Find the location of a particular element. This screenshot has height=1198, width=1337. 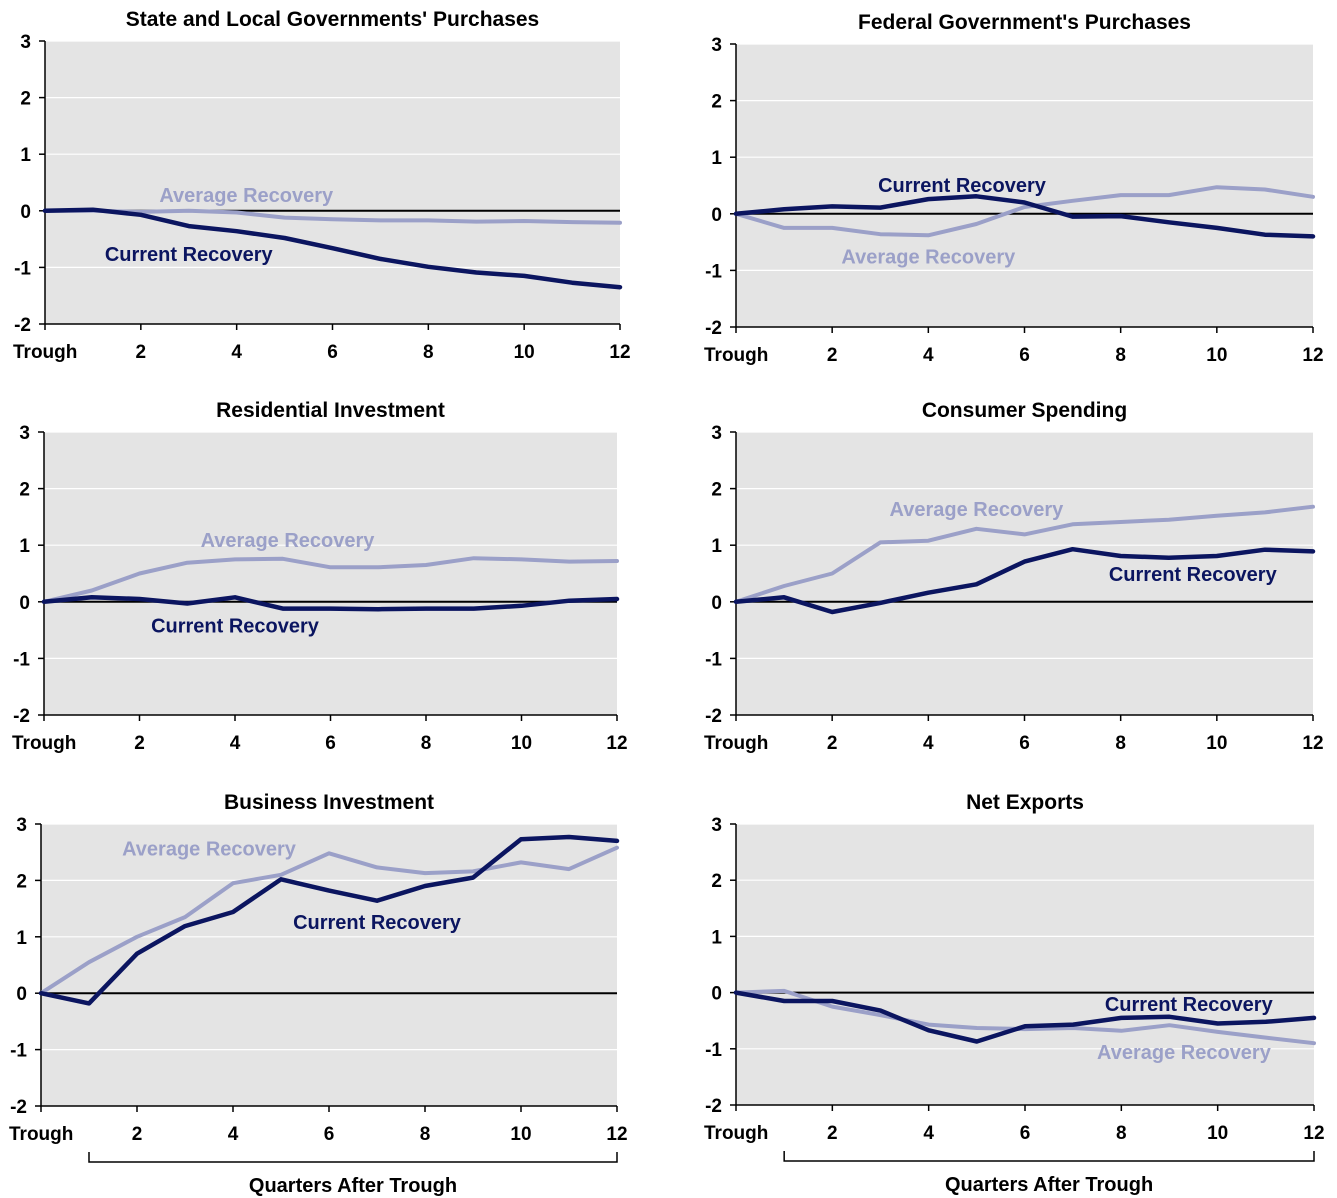

chart-title: Net Exports is located at coordinates (1025, 802).